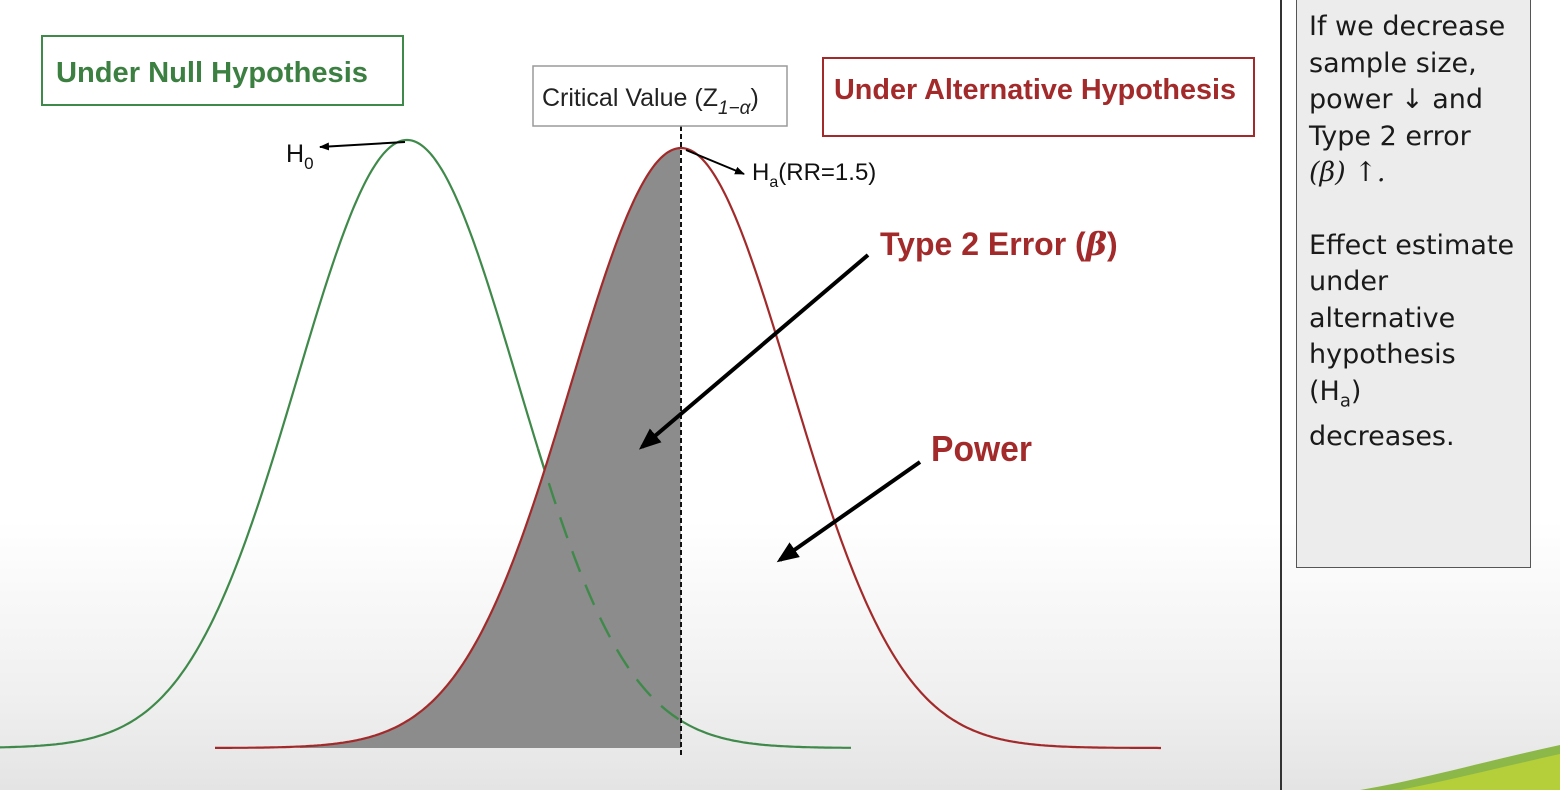  What do you see at coordinates (608, 585) in the screenshot?
I see `null-distribution-dashed-segment` at bounding box center [608, 585].